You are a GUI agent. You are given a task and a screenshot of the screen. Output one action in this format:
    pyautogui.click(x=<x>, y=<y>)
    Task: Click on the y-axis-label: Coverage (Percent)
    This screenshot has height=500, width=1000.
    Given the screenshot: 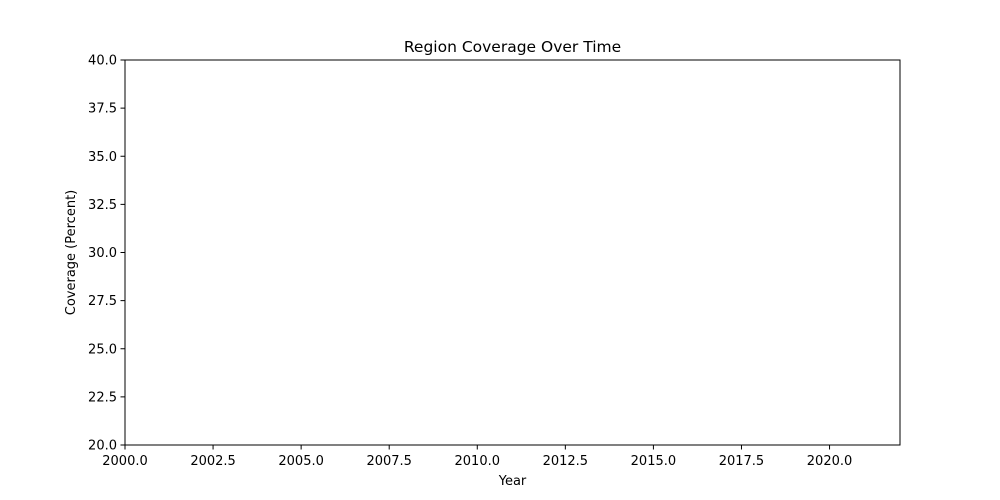 What is the action you would take?
    pyautogui.click(x=71, y=252)
    